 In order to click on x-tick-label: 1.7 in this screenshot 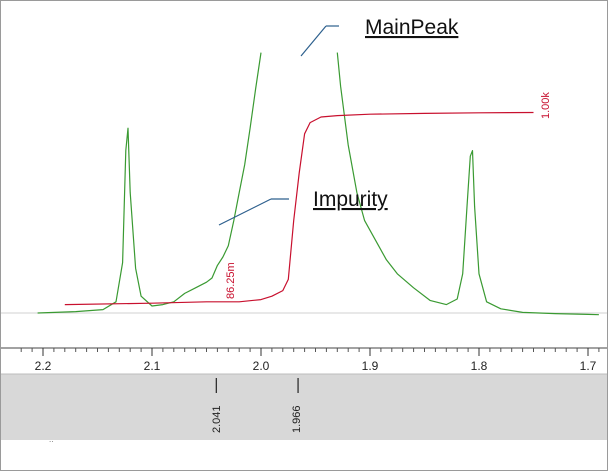, I will do `click(588, 366)`.